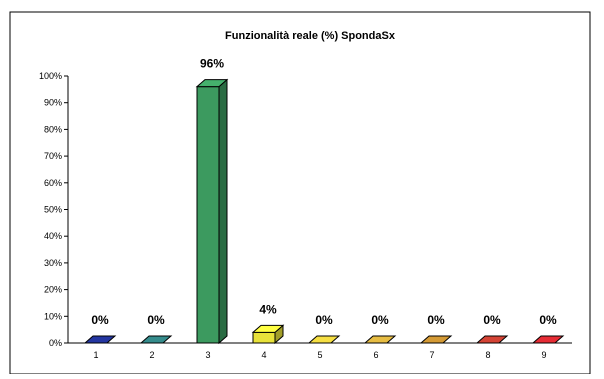 This screenshot has width=604, height=379. I want to click on x-tick-label: 2, so click(151, 355).